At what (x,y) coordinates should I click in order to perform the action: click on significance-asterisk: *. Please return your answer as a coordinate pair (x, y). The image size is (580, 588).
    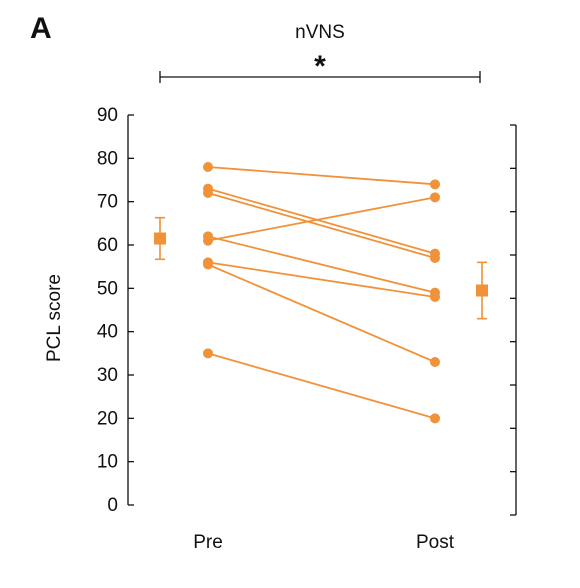
    Looking at the image, I should click on (320, 66).